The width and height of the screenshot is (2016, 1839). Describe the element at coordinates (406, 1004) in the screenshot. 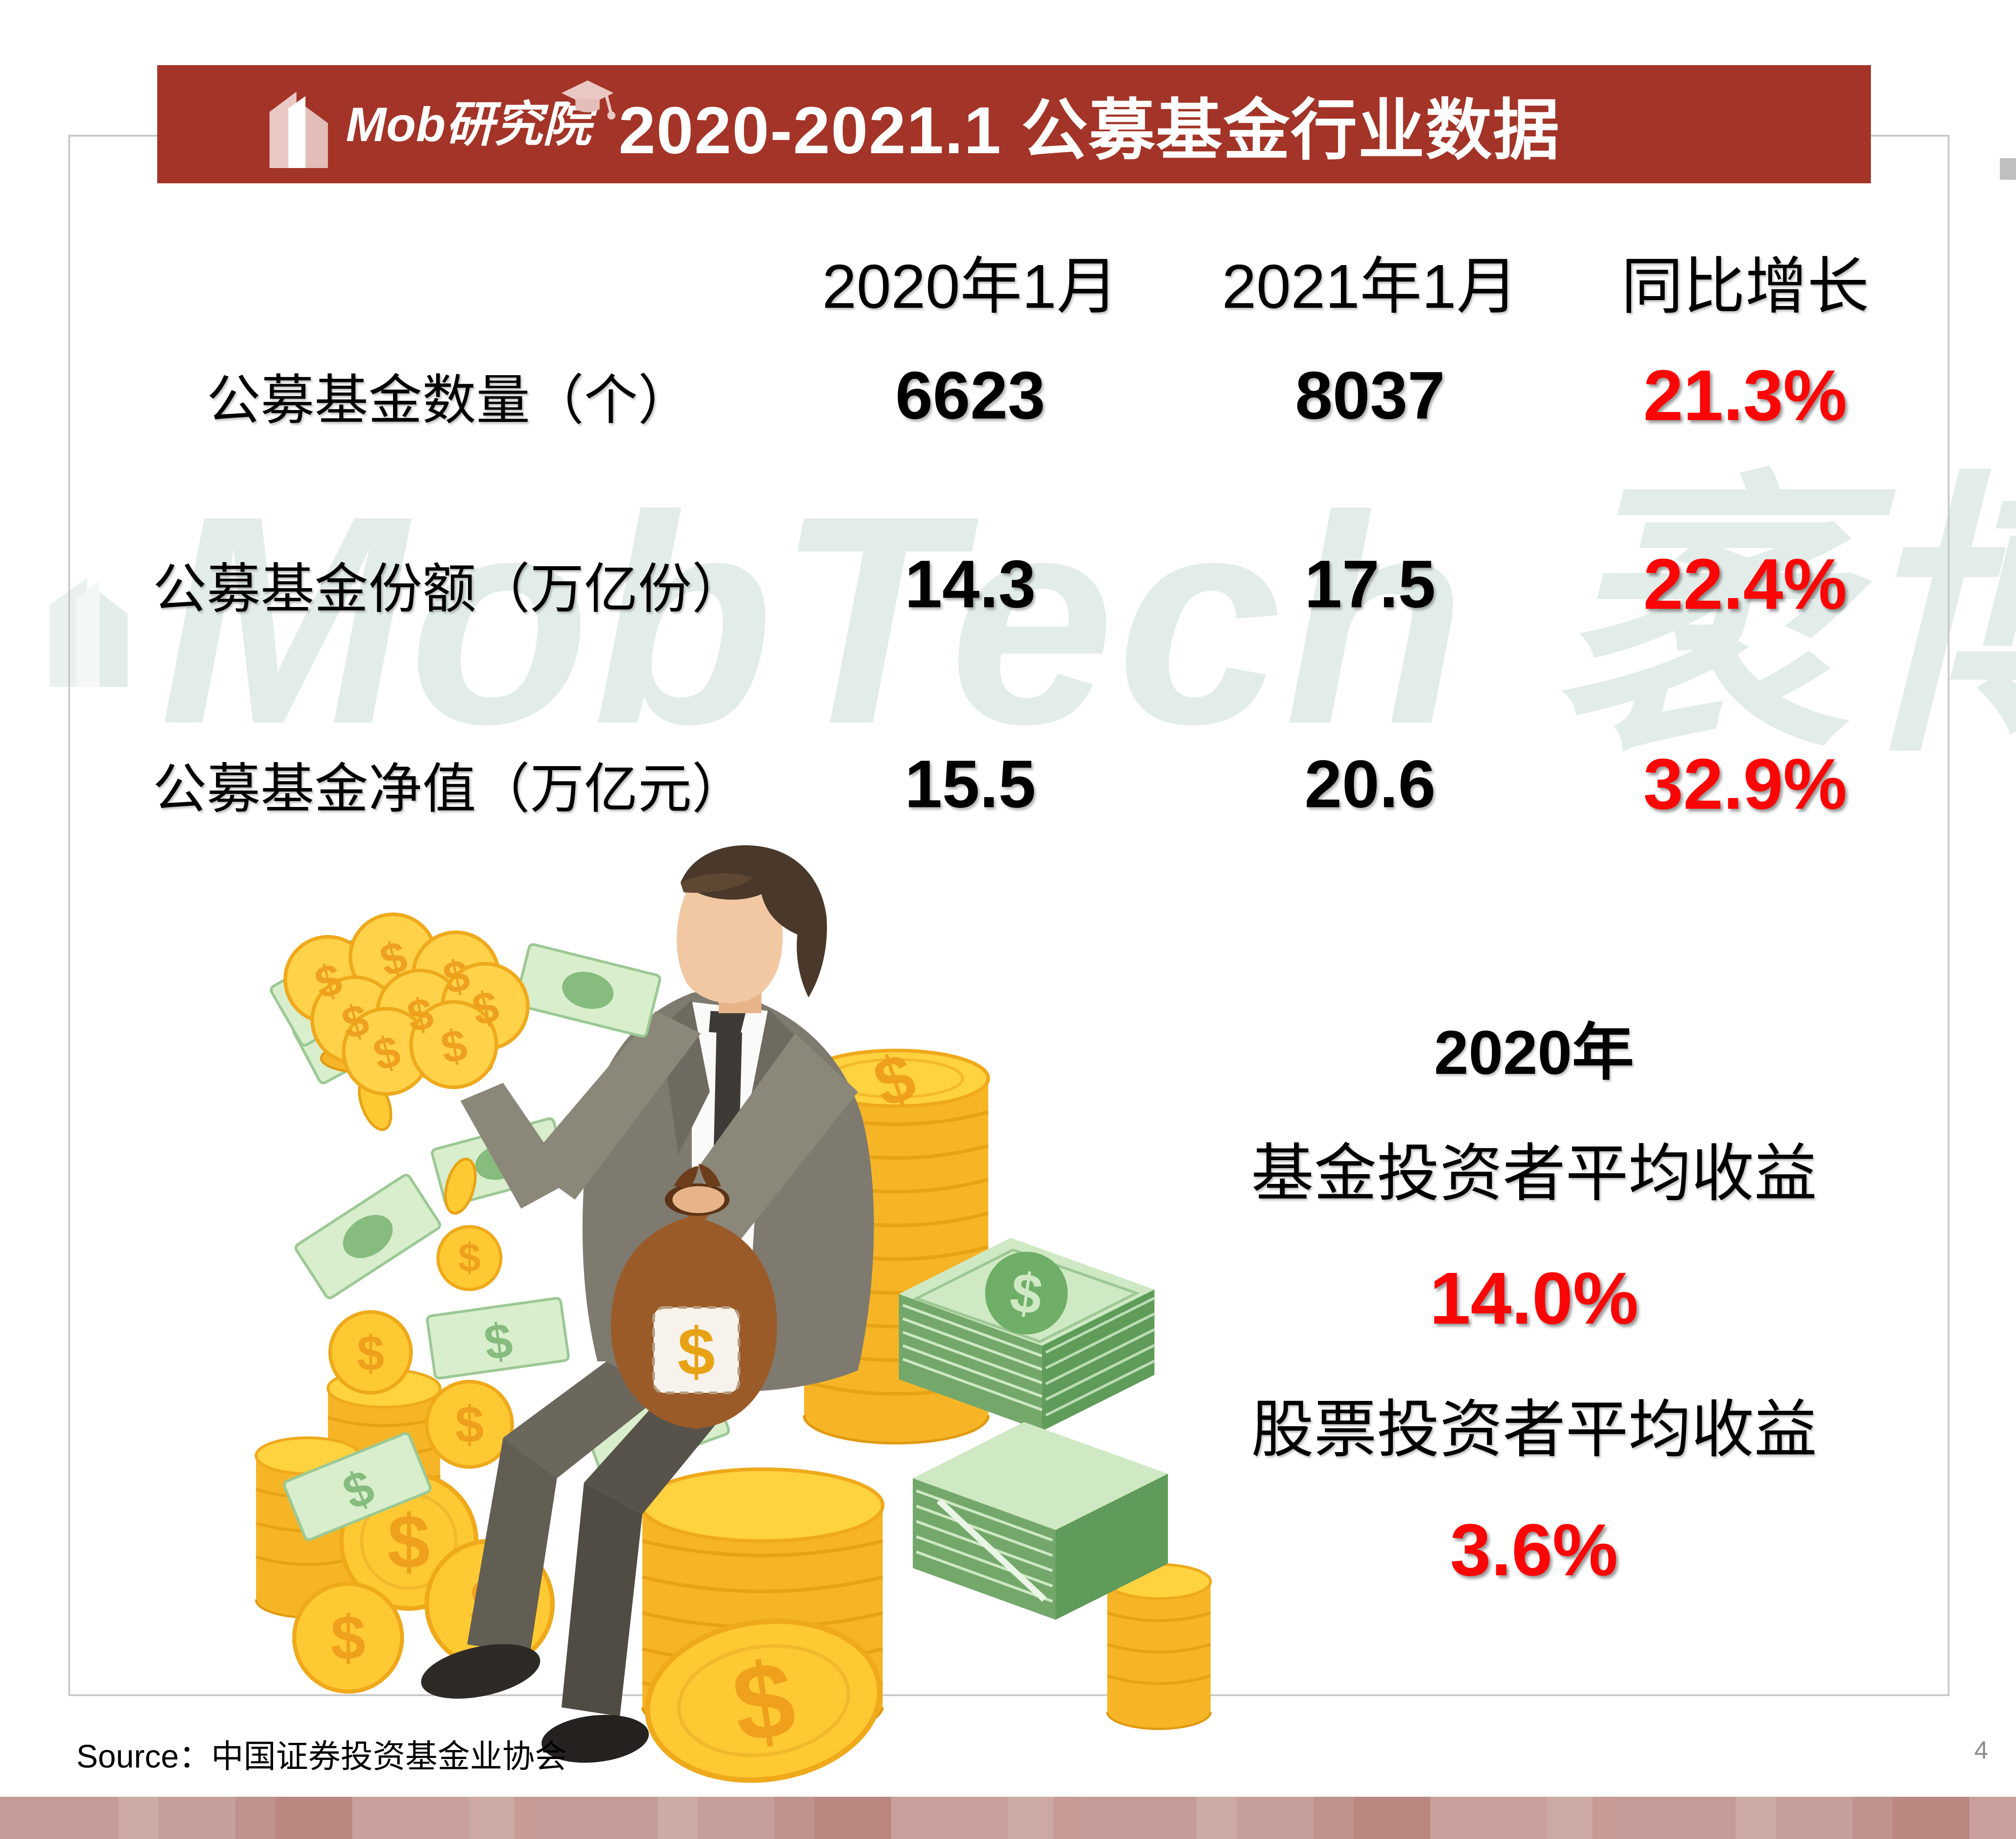

I see `plate-coins` at that location.